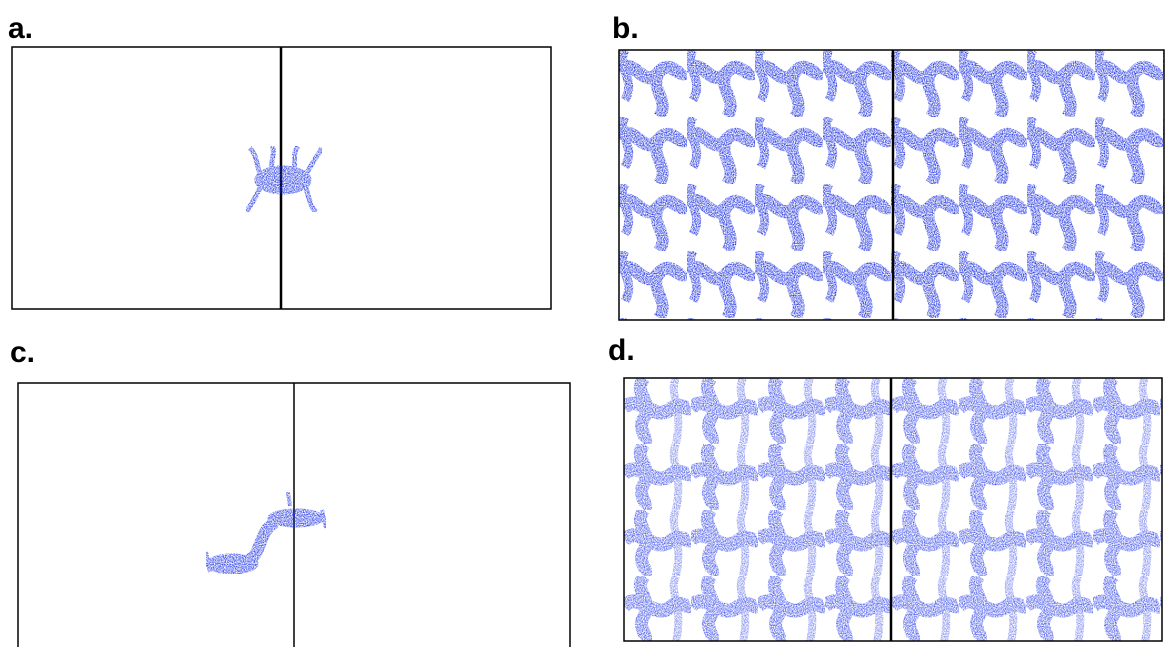 The height and width of the screenshot is (647, 1166). I want to click on panel-label: c., so click(23, 352).